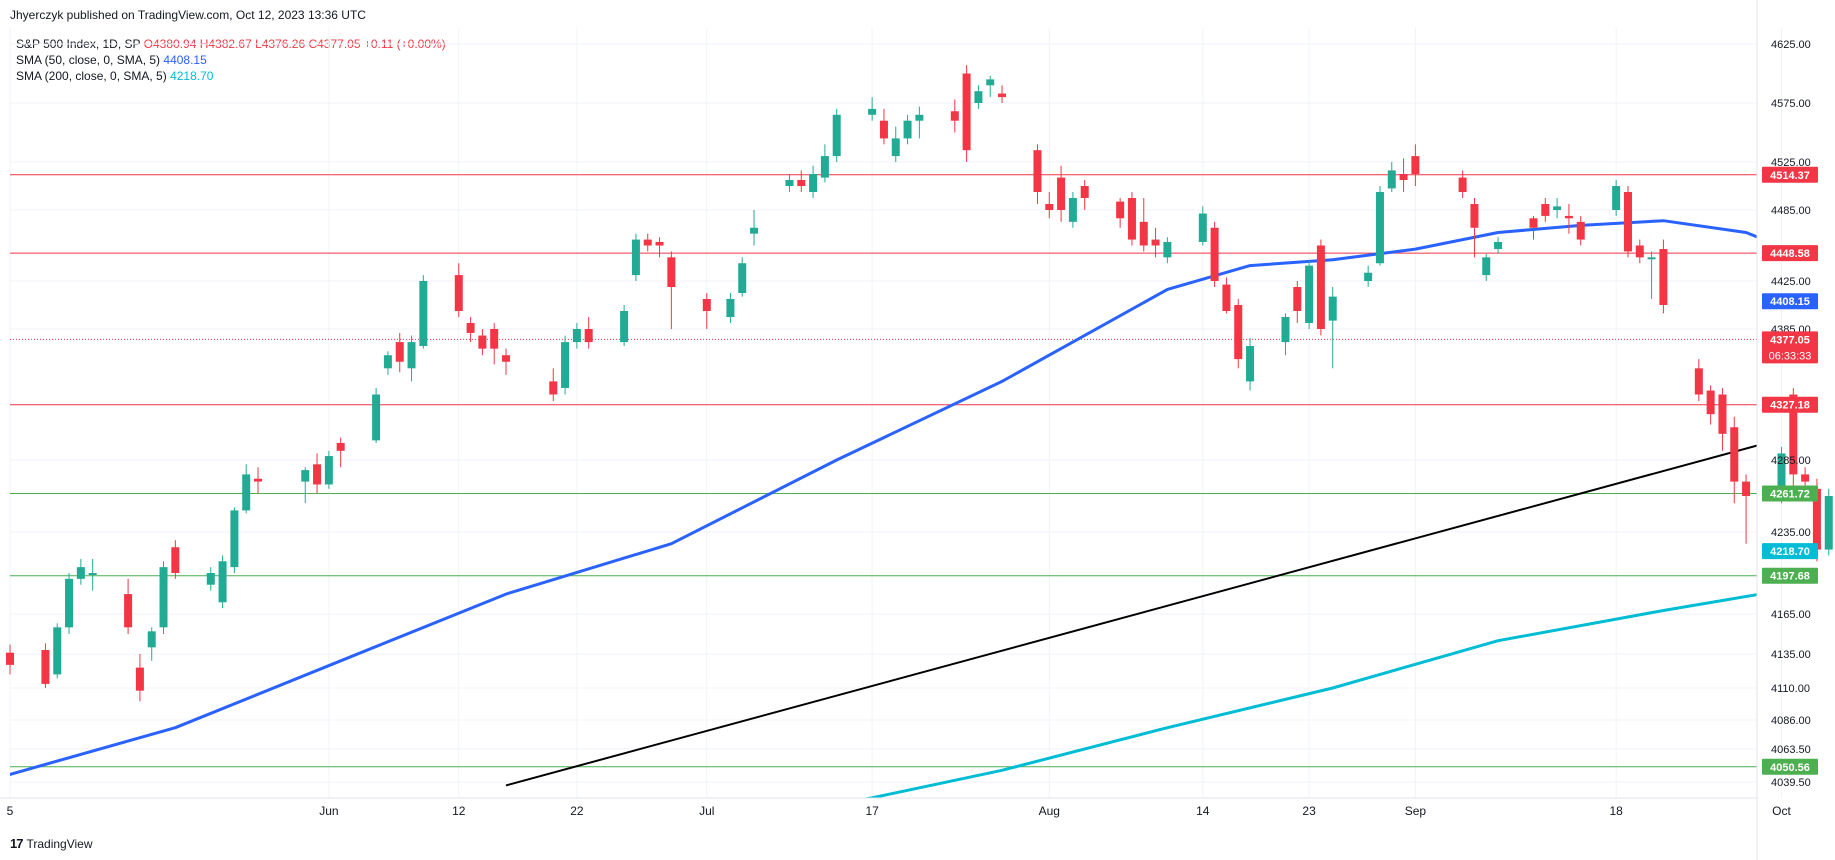 This screenshot has width=1835, height=860. I want to click on tradingview-logo: 17 TradingView, so click(51, 843).